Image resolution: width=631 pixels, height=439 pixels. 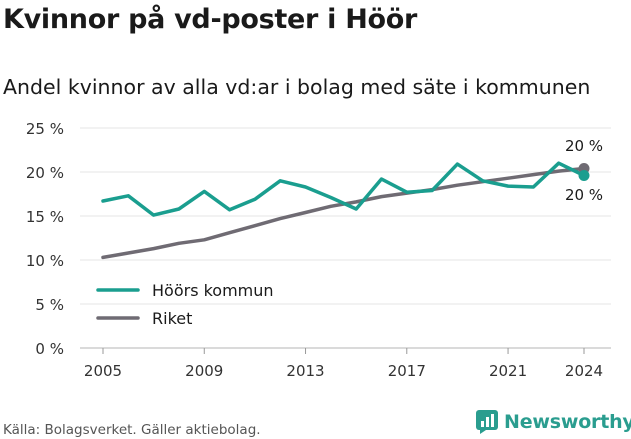 What do you see at coordinates (49, 349) in the screenshot?
I see `y-tick-label: 0 %` at bounding box center [49, 349].